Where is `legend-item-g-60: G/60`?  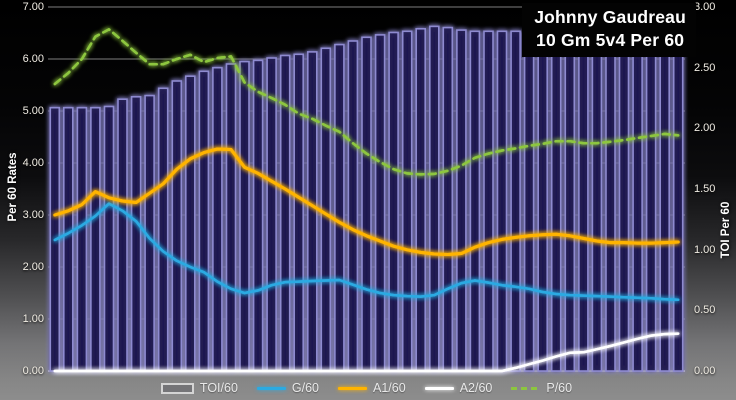
legend-item-g-60: G/60 is located at coordinates (288, 388).